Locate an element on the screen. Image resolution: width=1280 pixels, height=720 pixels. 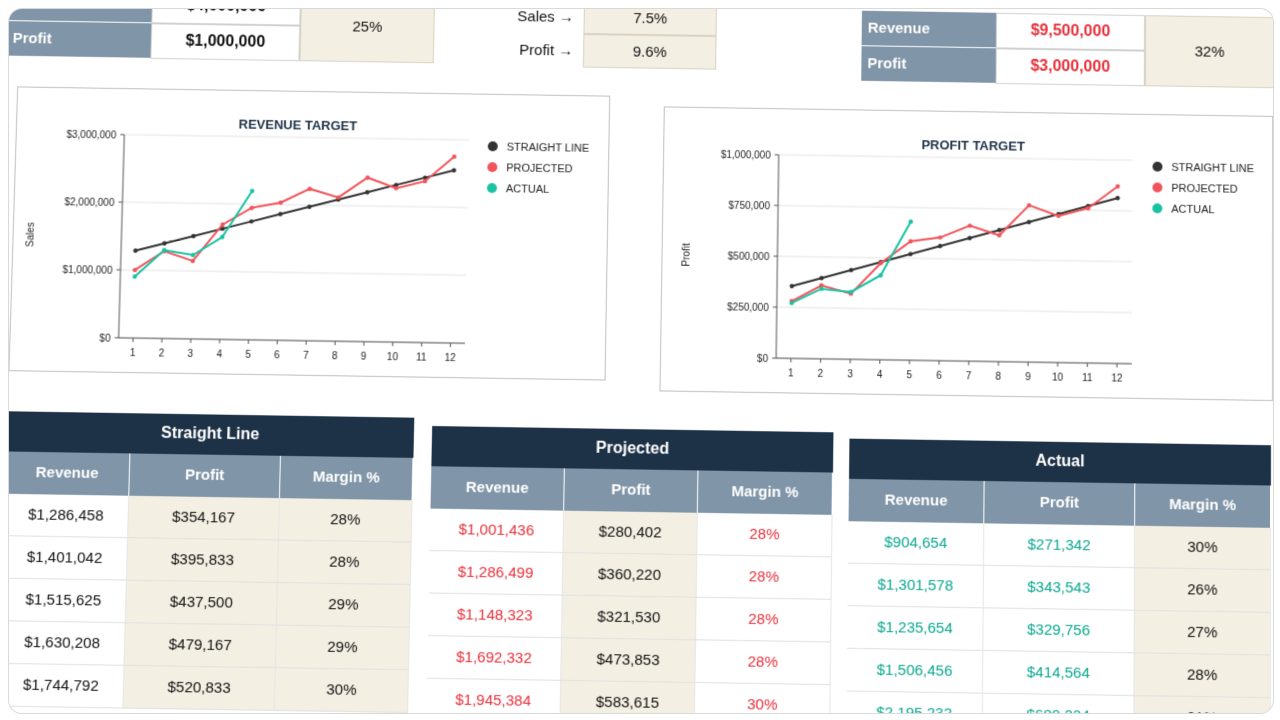
table-cell: $1,515,625 is located at coordinates (68, 601).